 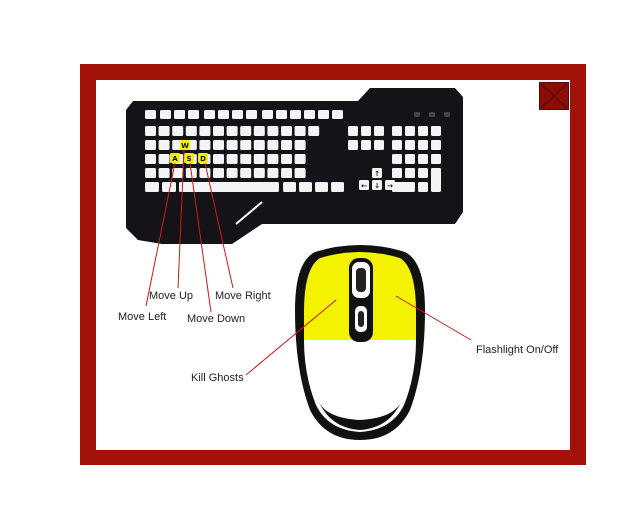 I want to click on arrow-key-label: →, so click(x=390, y=186).